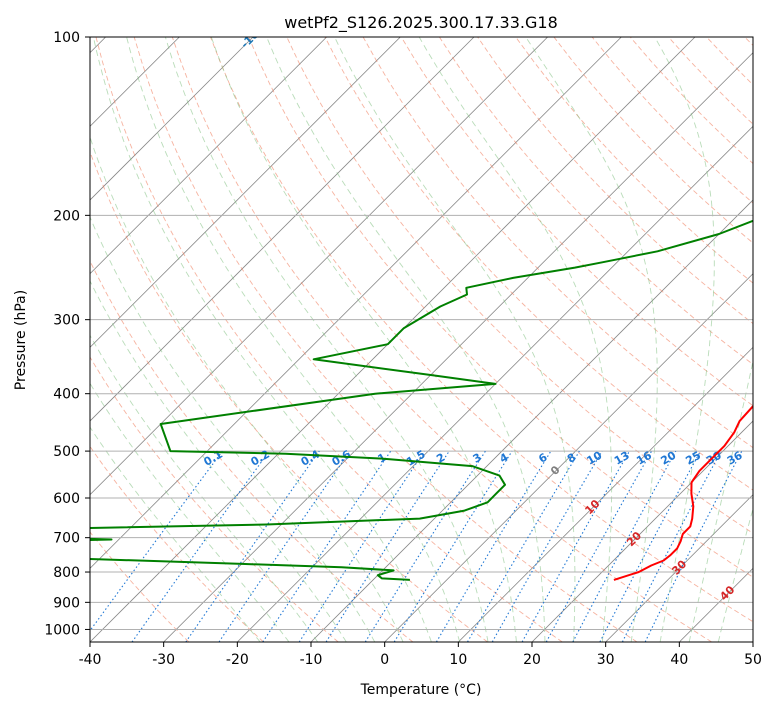 This screenshot has height=708, width=775. Describe the element at coordinates (66, 216) in the screenshot. I see `y-tick-label: 200` at that location.